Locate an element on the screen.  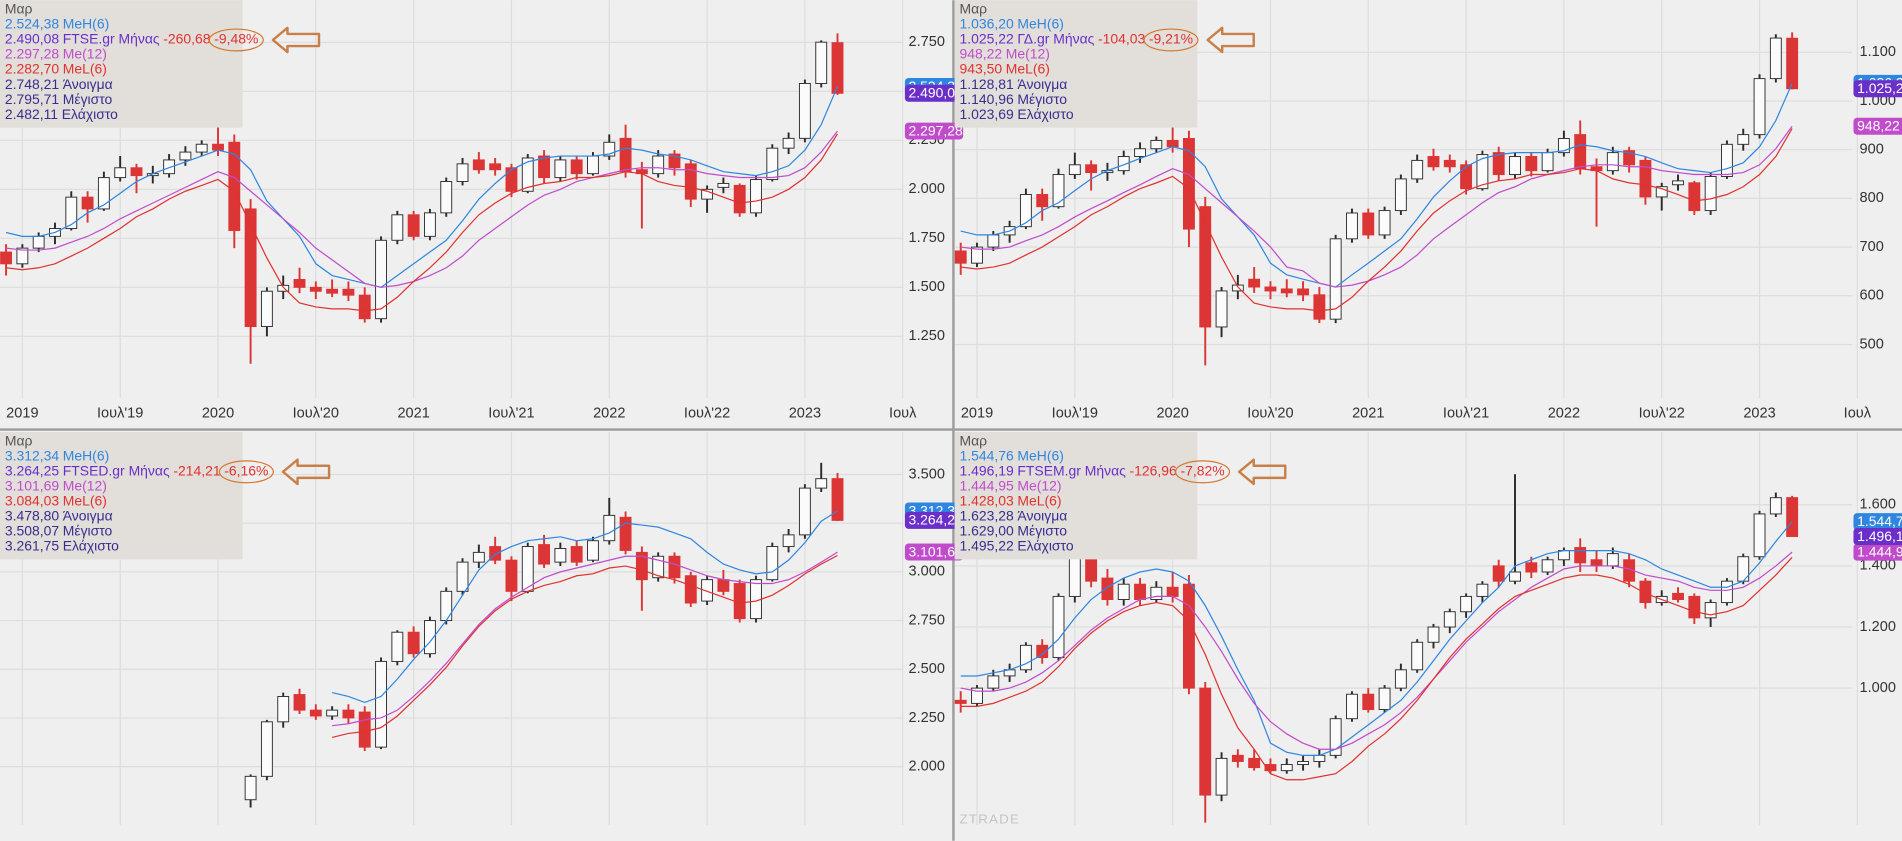
y-tick-label: 3.500 is located at coordinates (927, 474).